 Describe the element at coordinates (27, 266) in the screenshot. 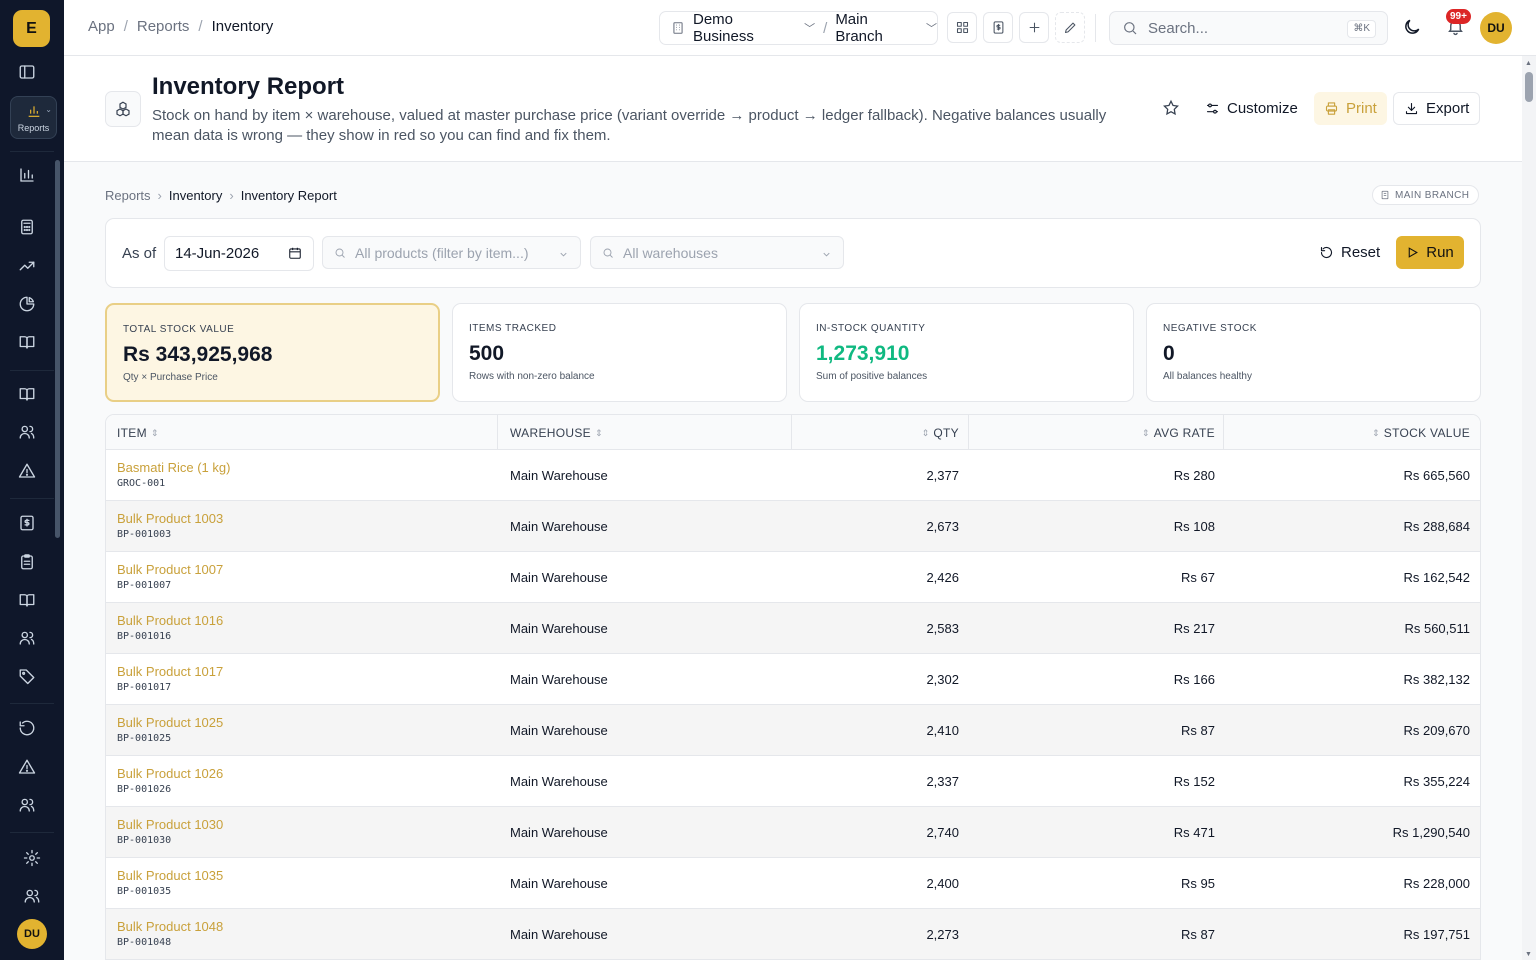

I see `trending-up-icon` at that location.